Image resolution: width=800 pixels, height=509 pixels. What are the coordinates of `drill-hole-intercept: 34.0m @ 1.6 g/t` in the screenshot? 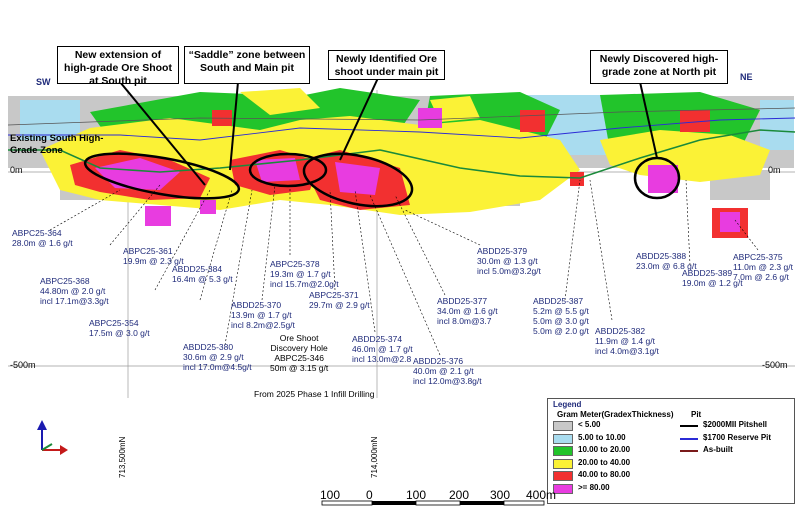 It's located at (467, 311).